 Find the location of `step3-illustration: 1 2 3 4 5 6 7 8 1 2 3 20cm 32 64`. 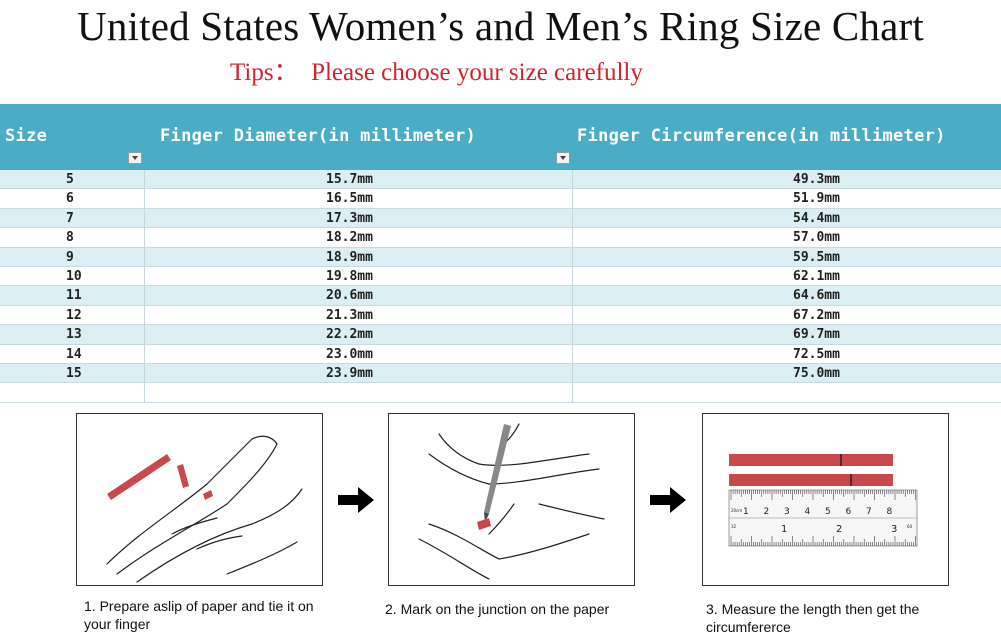

step3-illustration: 1 2 3 4 5 6 7 8 1 2 3 20cm 32 64 is located at coordinates (825, 499).